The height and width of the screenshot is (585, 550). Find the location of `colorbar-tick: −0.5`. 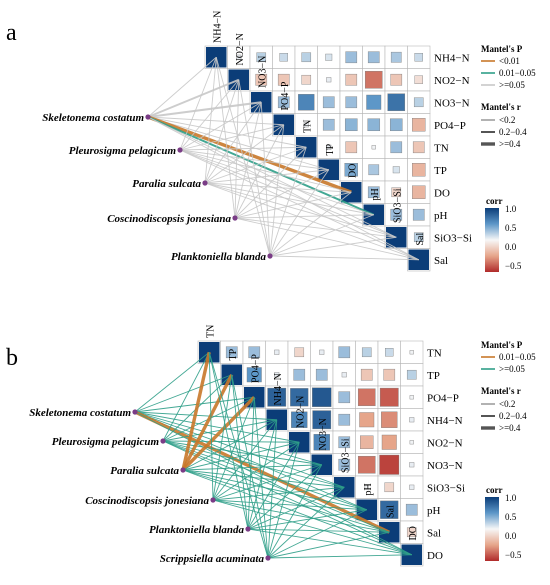

colorbar-tick: −0.5 is located at coordinates (513, 266).